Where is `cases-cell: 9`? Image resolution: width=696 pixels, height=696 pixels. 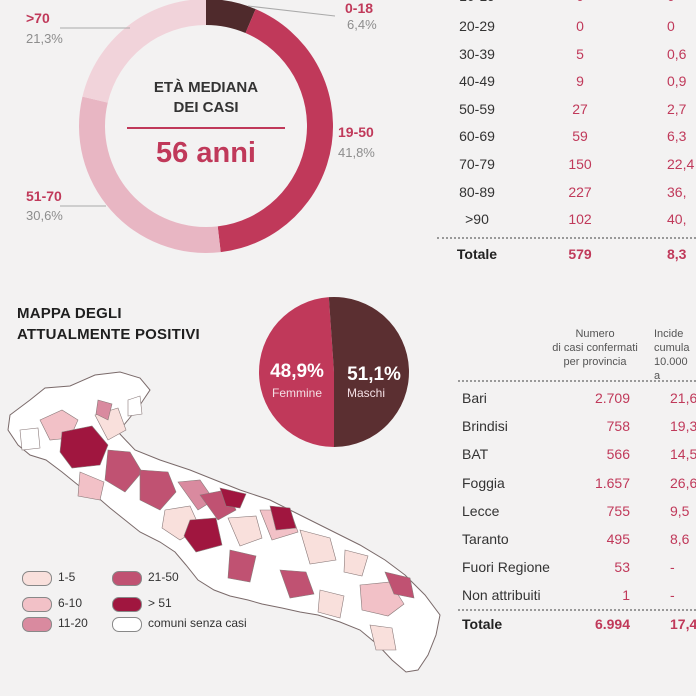
cases-cell: 9 is located at coordinates (580, 81).